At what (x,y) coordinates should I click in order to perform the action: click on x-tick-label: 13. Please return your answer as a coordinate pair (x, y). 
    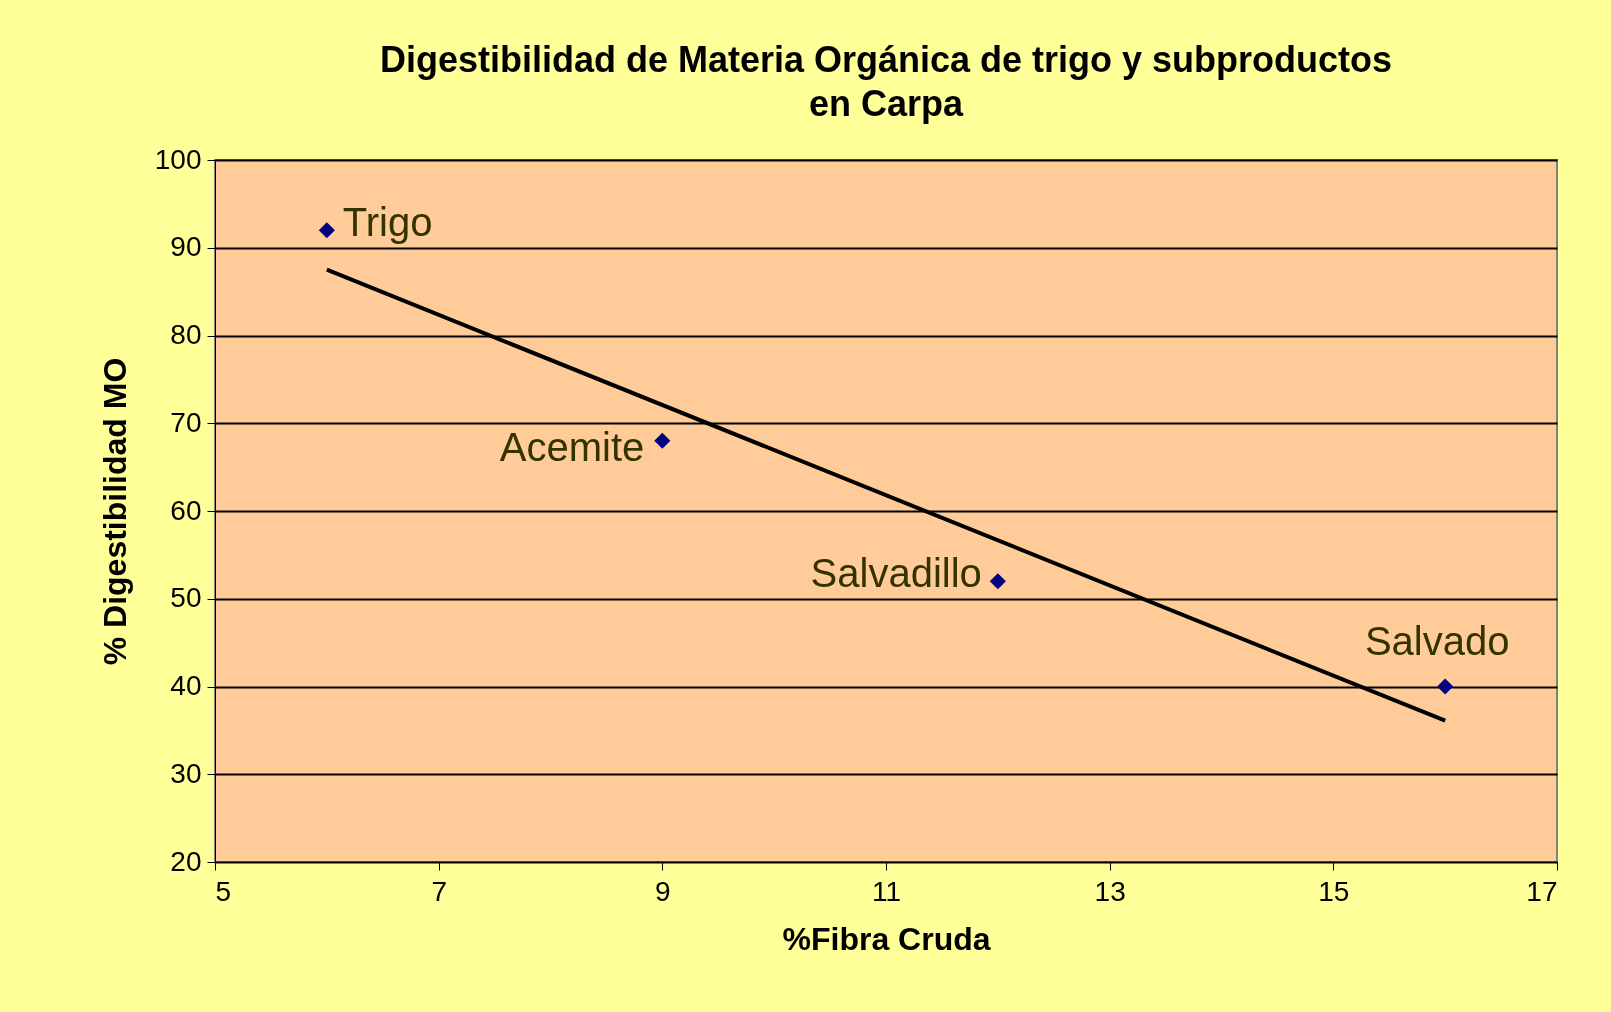
    Looking at the image, I should click on (1110, 891).